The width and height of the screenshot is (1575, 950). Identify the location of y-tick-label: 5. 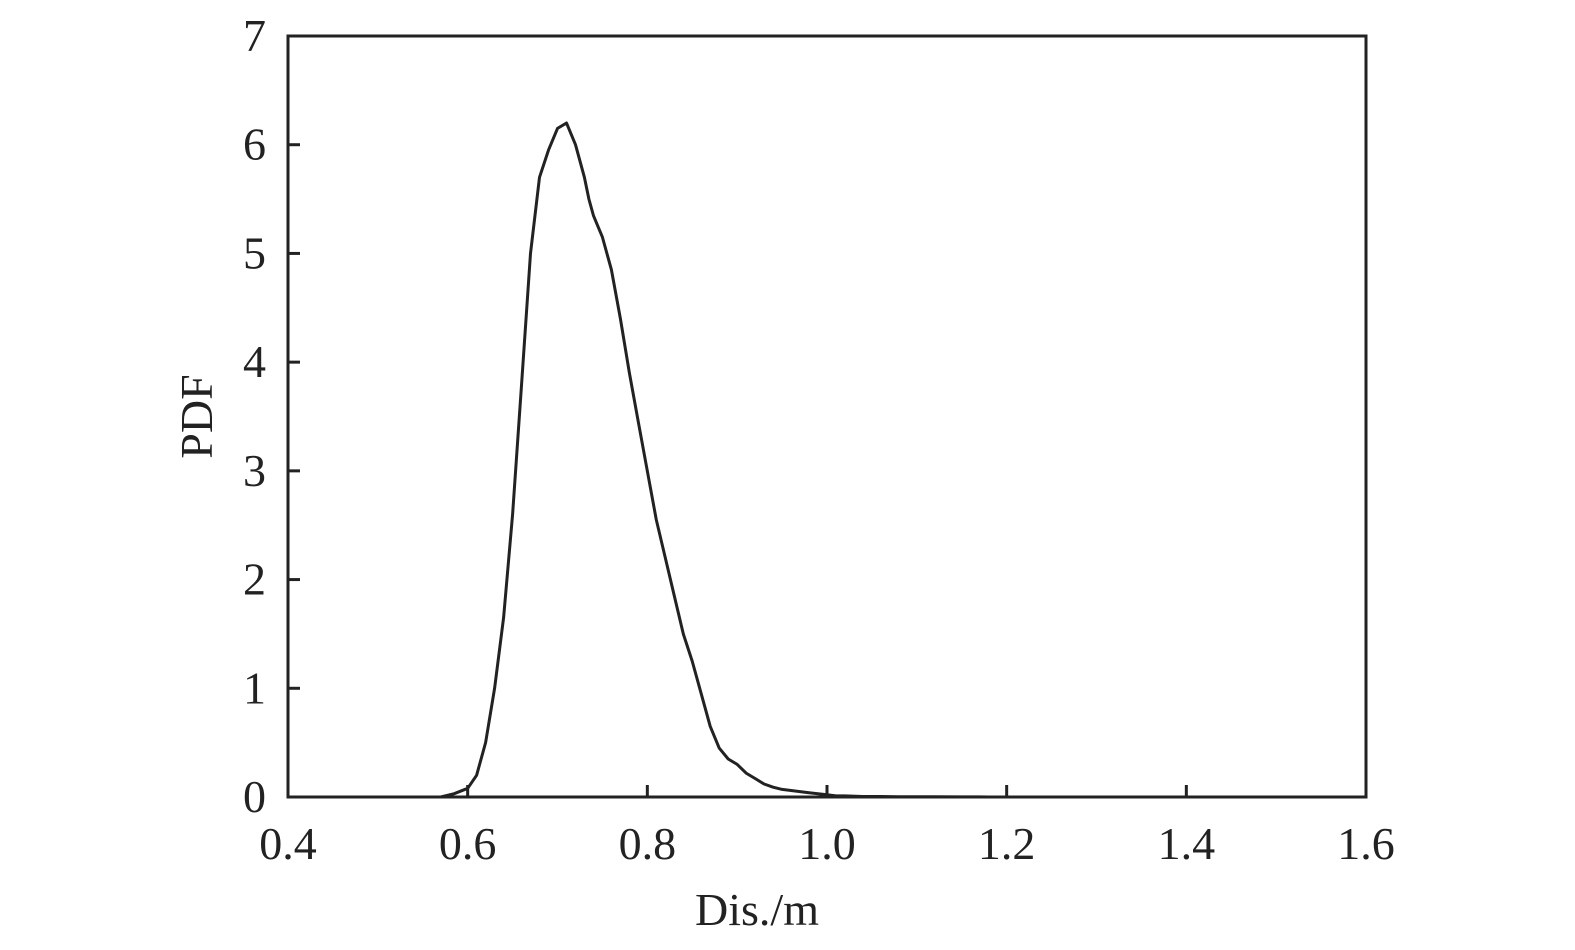
(254, 252).